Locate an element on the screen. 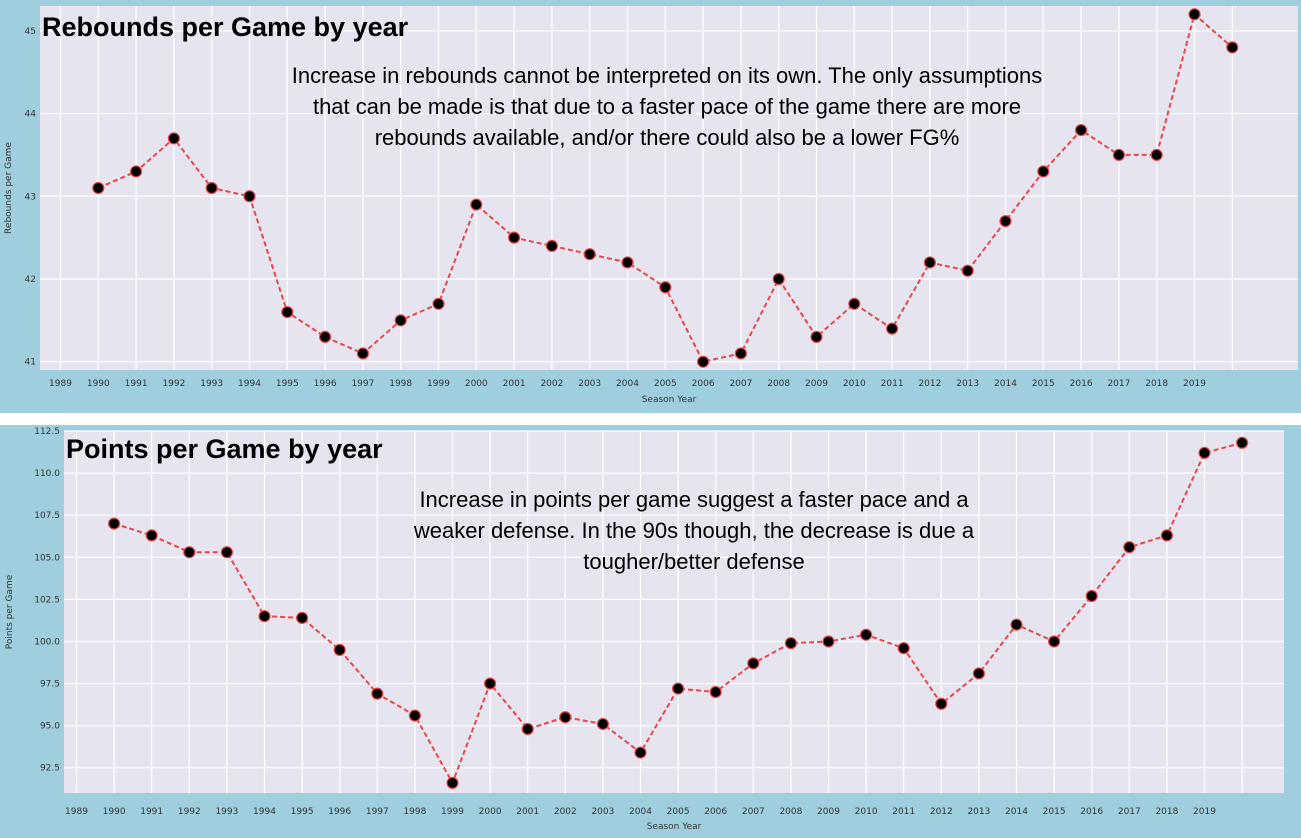  x-tick-label: 2002 is located at coordinates (565, 812).